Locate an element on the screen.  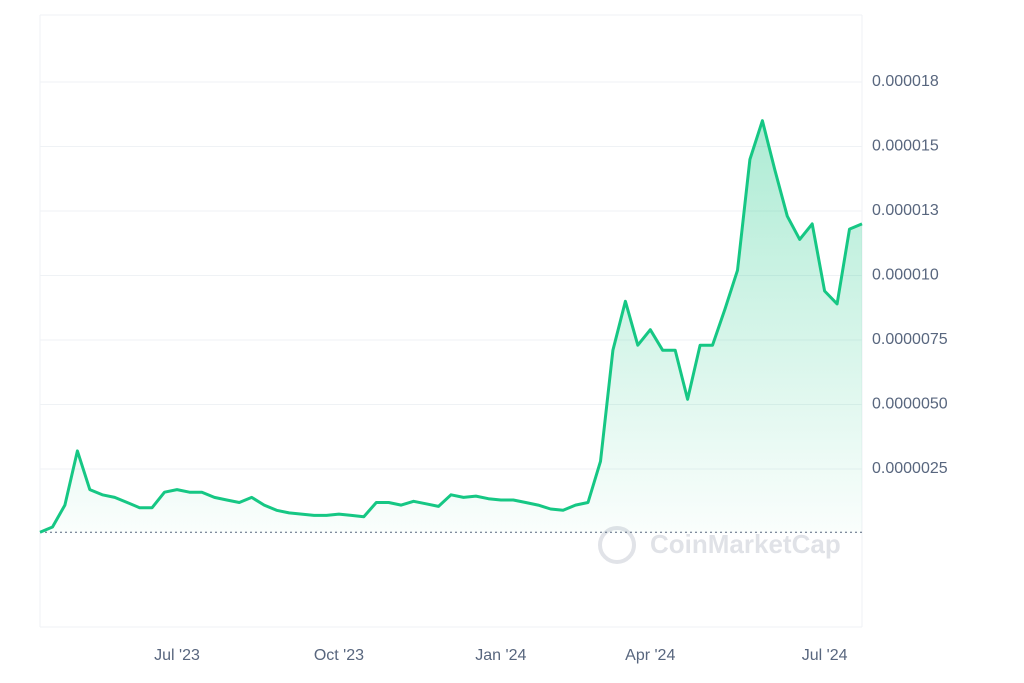
x-tick-label: Oct '23 is located at coordinates (339, 655).